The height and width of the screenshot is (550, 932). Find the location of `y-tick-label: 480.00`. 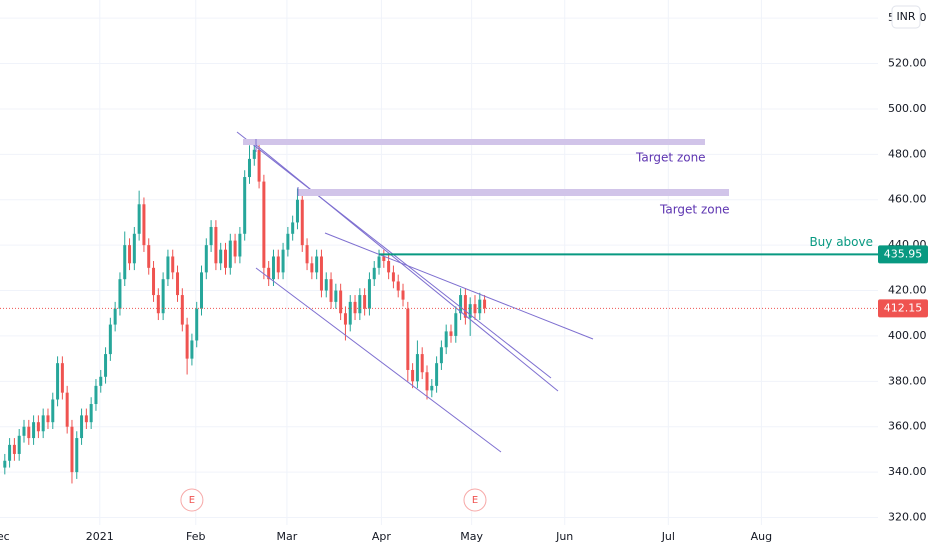

y-tick-label: 480.00 is located at coordinates (907, 153).